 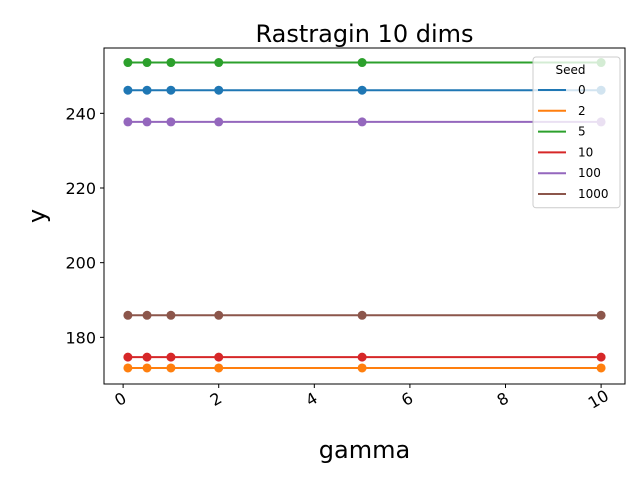 I want to click on legend-label-1000: 1000, so click(x=593, y=194).